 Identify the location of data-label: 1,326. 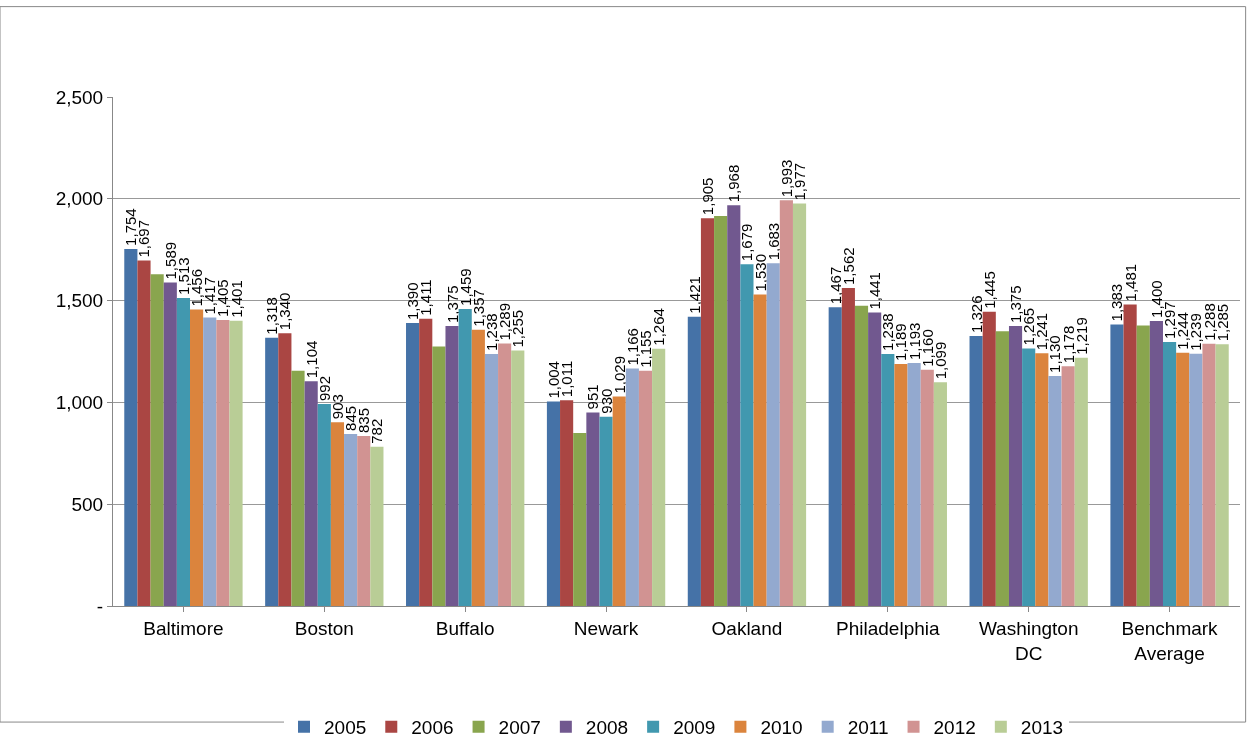
(976, 314).